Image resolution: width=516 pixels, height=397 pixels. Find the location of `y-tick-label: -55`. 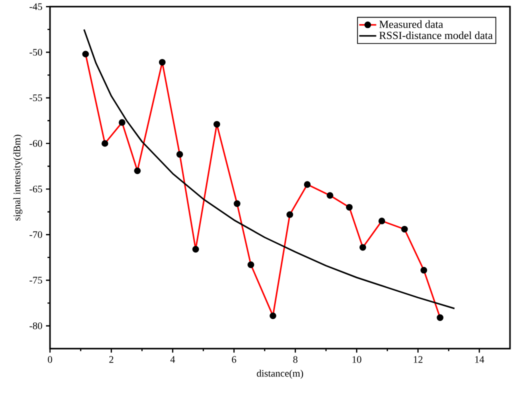

y-tick-label: -55 is located at coordinates (36, 98).